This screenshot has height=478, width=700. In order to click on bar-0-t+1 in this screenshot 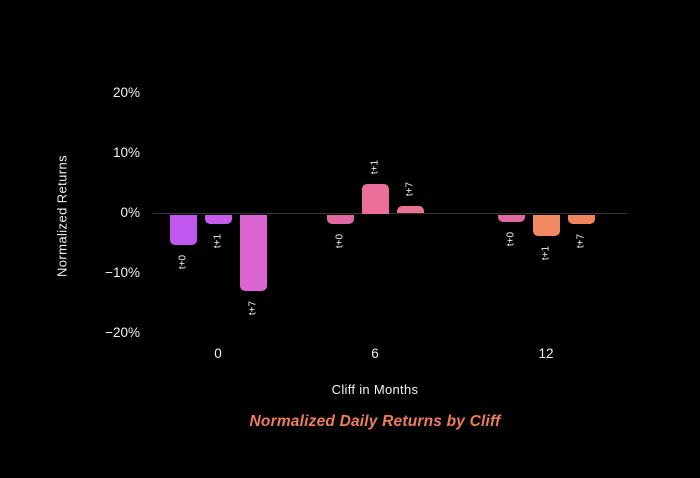, I will do `click(218, 219)`.